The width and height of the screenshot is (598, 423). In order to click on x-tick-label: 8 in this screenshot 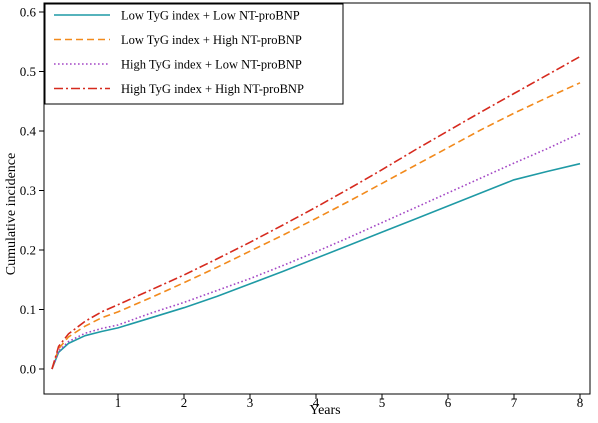, I will do `click(580, 402)`.